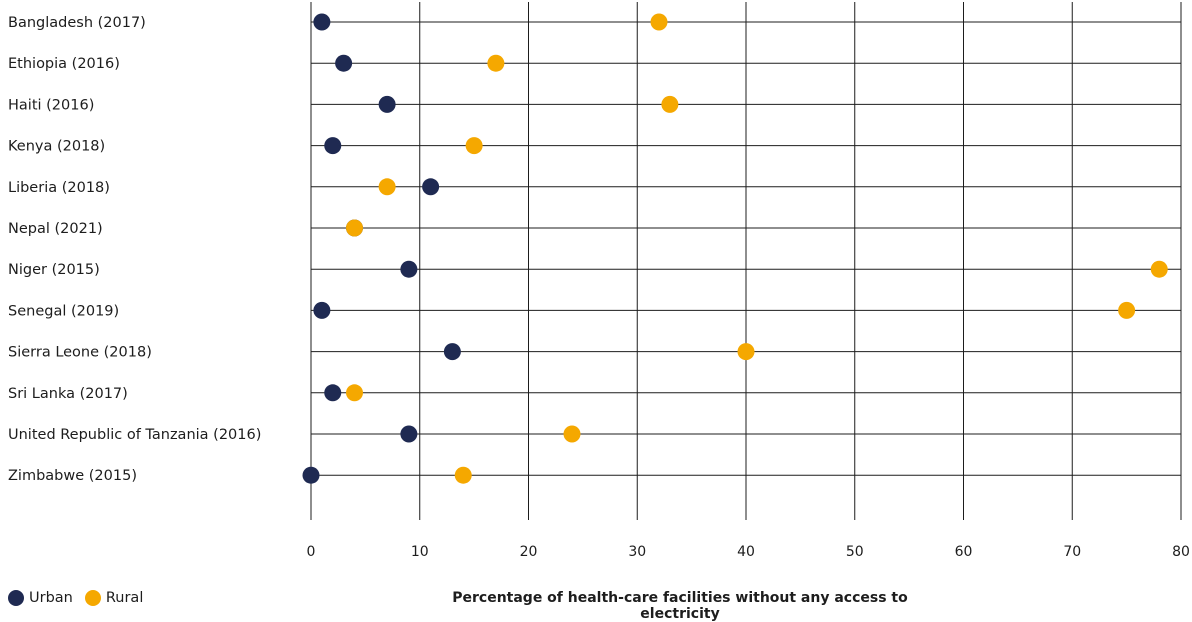 This screenshot has height=622, width=1192. Describe the element at coordinates (124, 598) in the screenshot. I see `legend-label-rural: Rural` at that location.